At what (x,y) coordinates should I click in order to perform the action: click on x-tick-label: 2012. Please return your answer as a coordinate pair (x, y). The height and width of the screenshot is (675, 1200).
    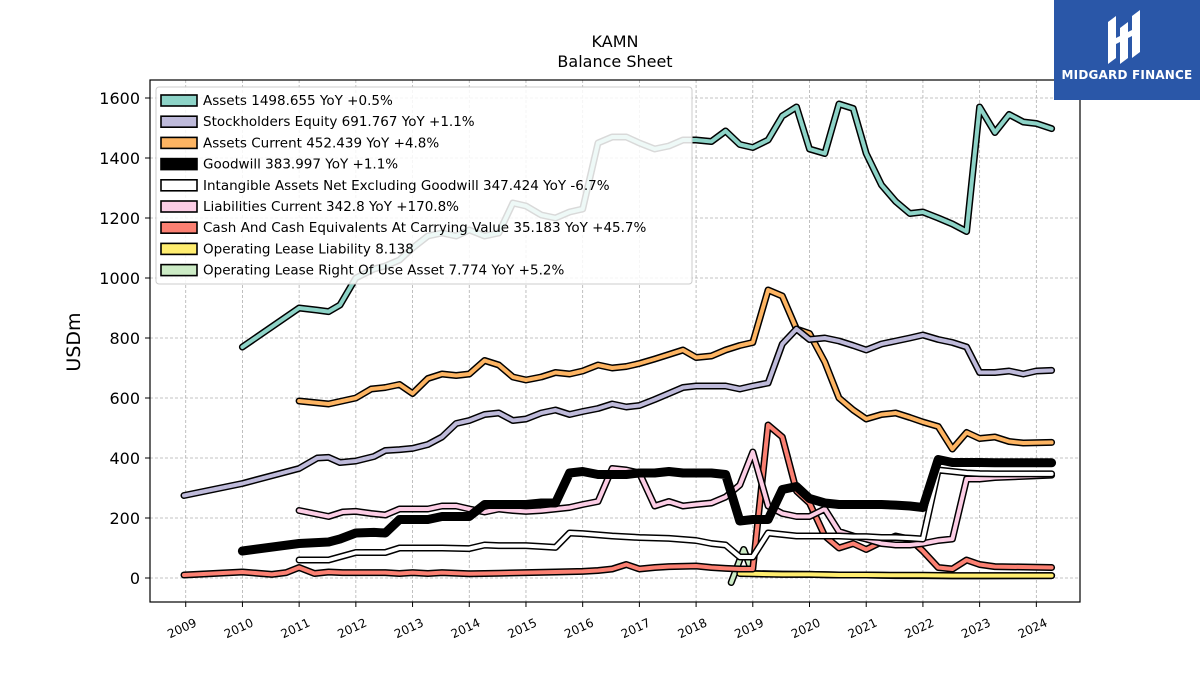
    Looking at the image, I should click on (352, 629).